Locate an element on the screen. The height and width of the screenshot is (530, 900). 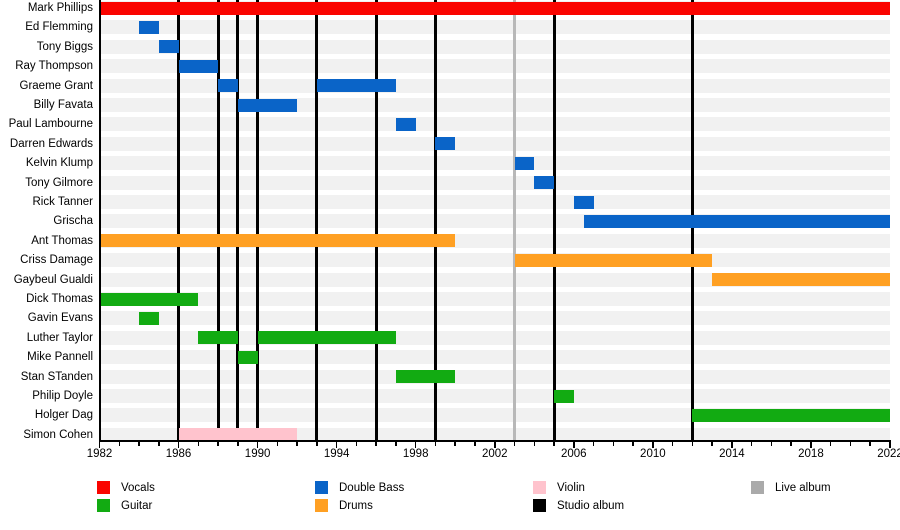
legend-item-drums: Drums is located at coordinates (344, 505).